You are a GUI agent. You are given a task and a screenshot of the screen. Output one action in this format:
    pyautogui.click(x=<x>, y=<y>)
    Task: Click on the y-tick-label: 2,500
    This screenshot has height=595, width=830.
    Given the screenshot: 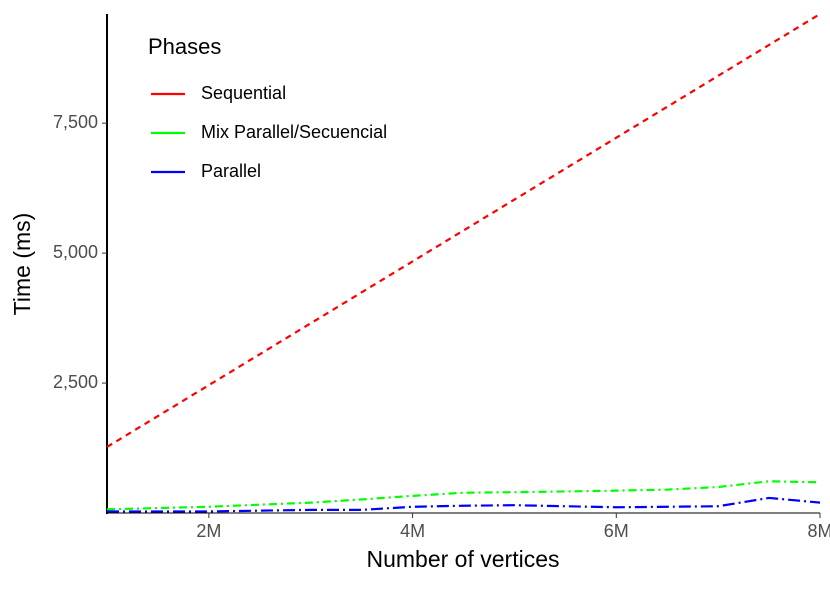 What is the action you would take?
    pyautogui.click(x=75, y=382)
    